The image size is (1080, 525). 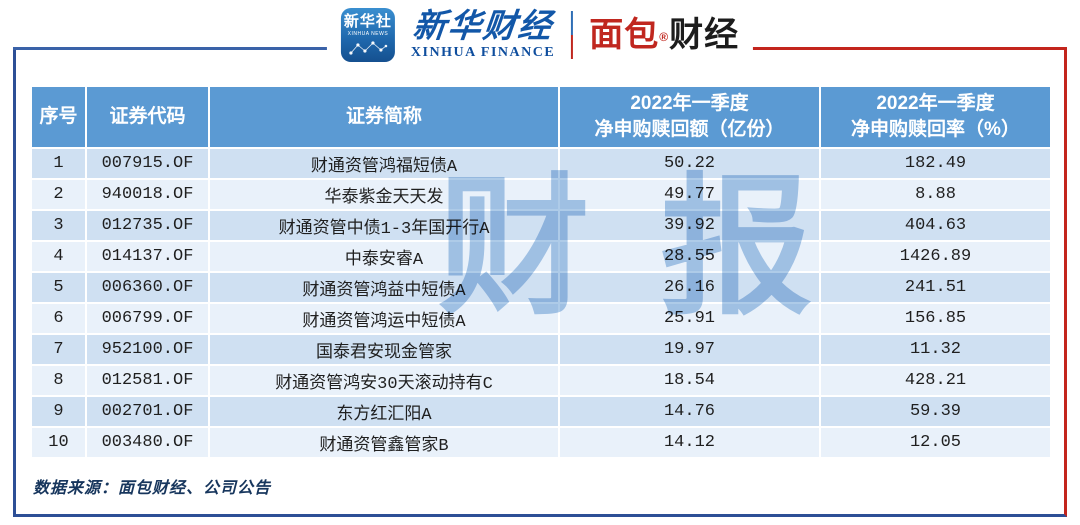 I want to click on cell-code: 007915.OF, so click(x=147, y=163).